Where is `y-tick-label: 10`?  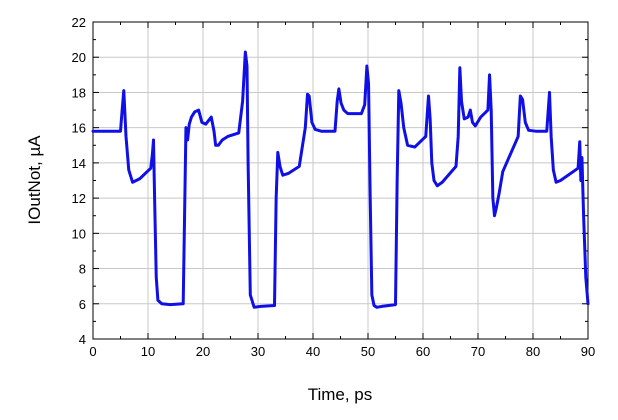 y-tick-label: 10 is located at coordinates (79, 233).